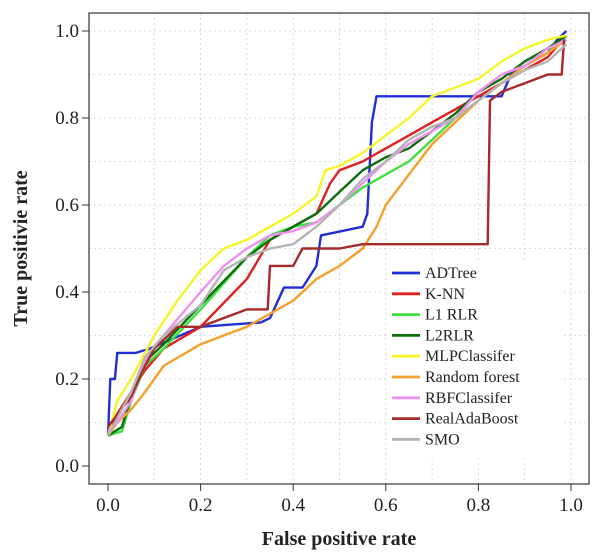 The height and width of the screenshot is (557, 595). What do you see at coordinates (339, 539) in the screenshot?
I see `x-axis-title: False positive rate` at bounding box center [339, 539].